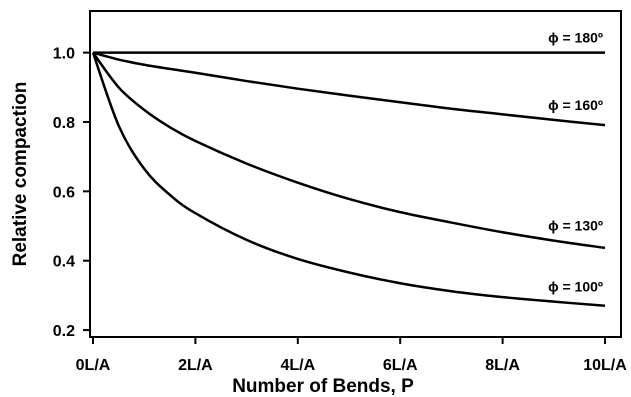  I want to click on y-tick-label: 0.2, so click(64, 331).